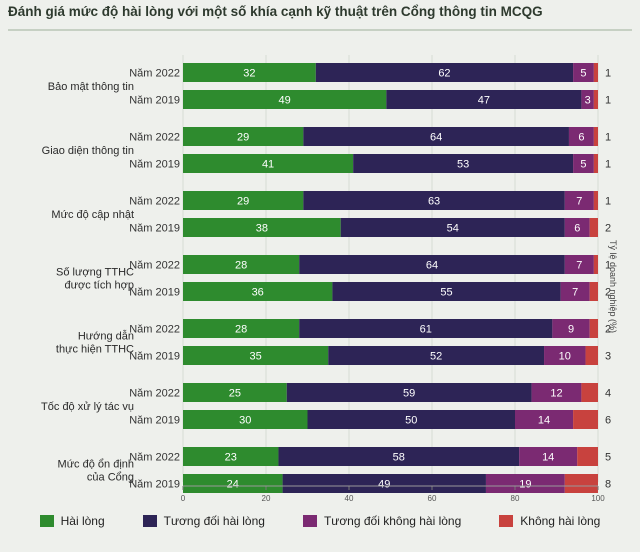 This screenshot has width=640, height=552. What do you see at coordinates (82, 521) in the screenshot?
I see `legend-label: Hài lòng` at bounding box center [82, 521].